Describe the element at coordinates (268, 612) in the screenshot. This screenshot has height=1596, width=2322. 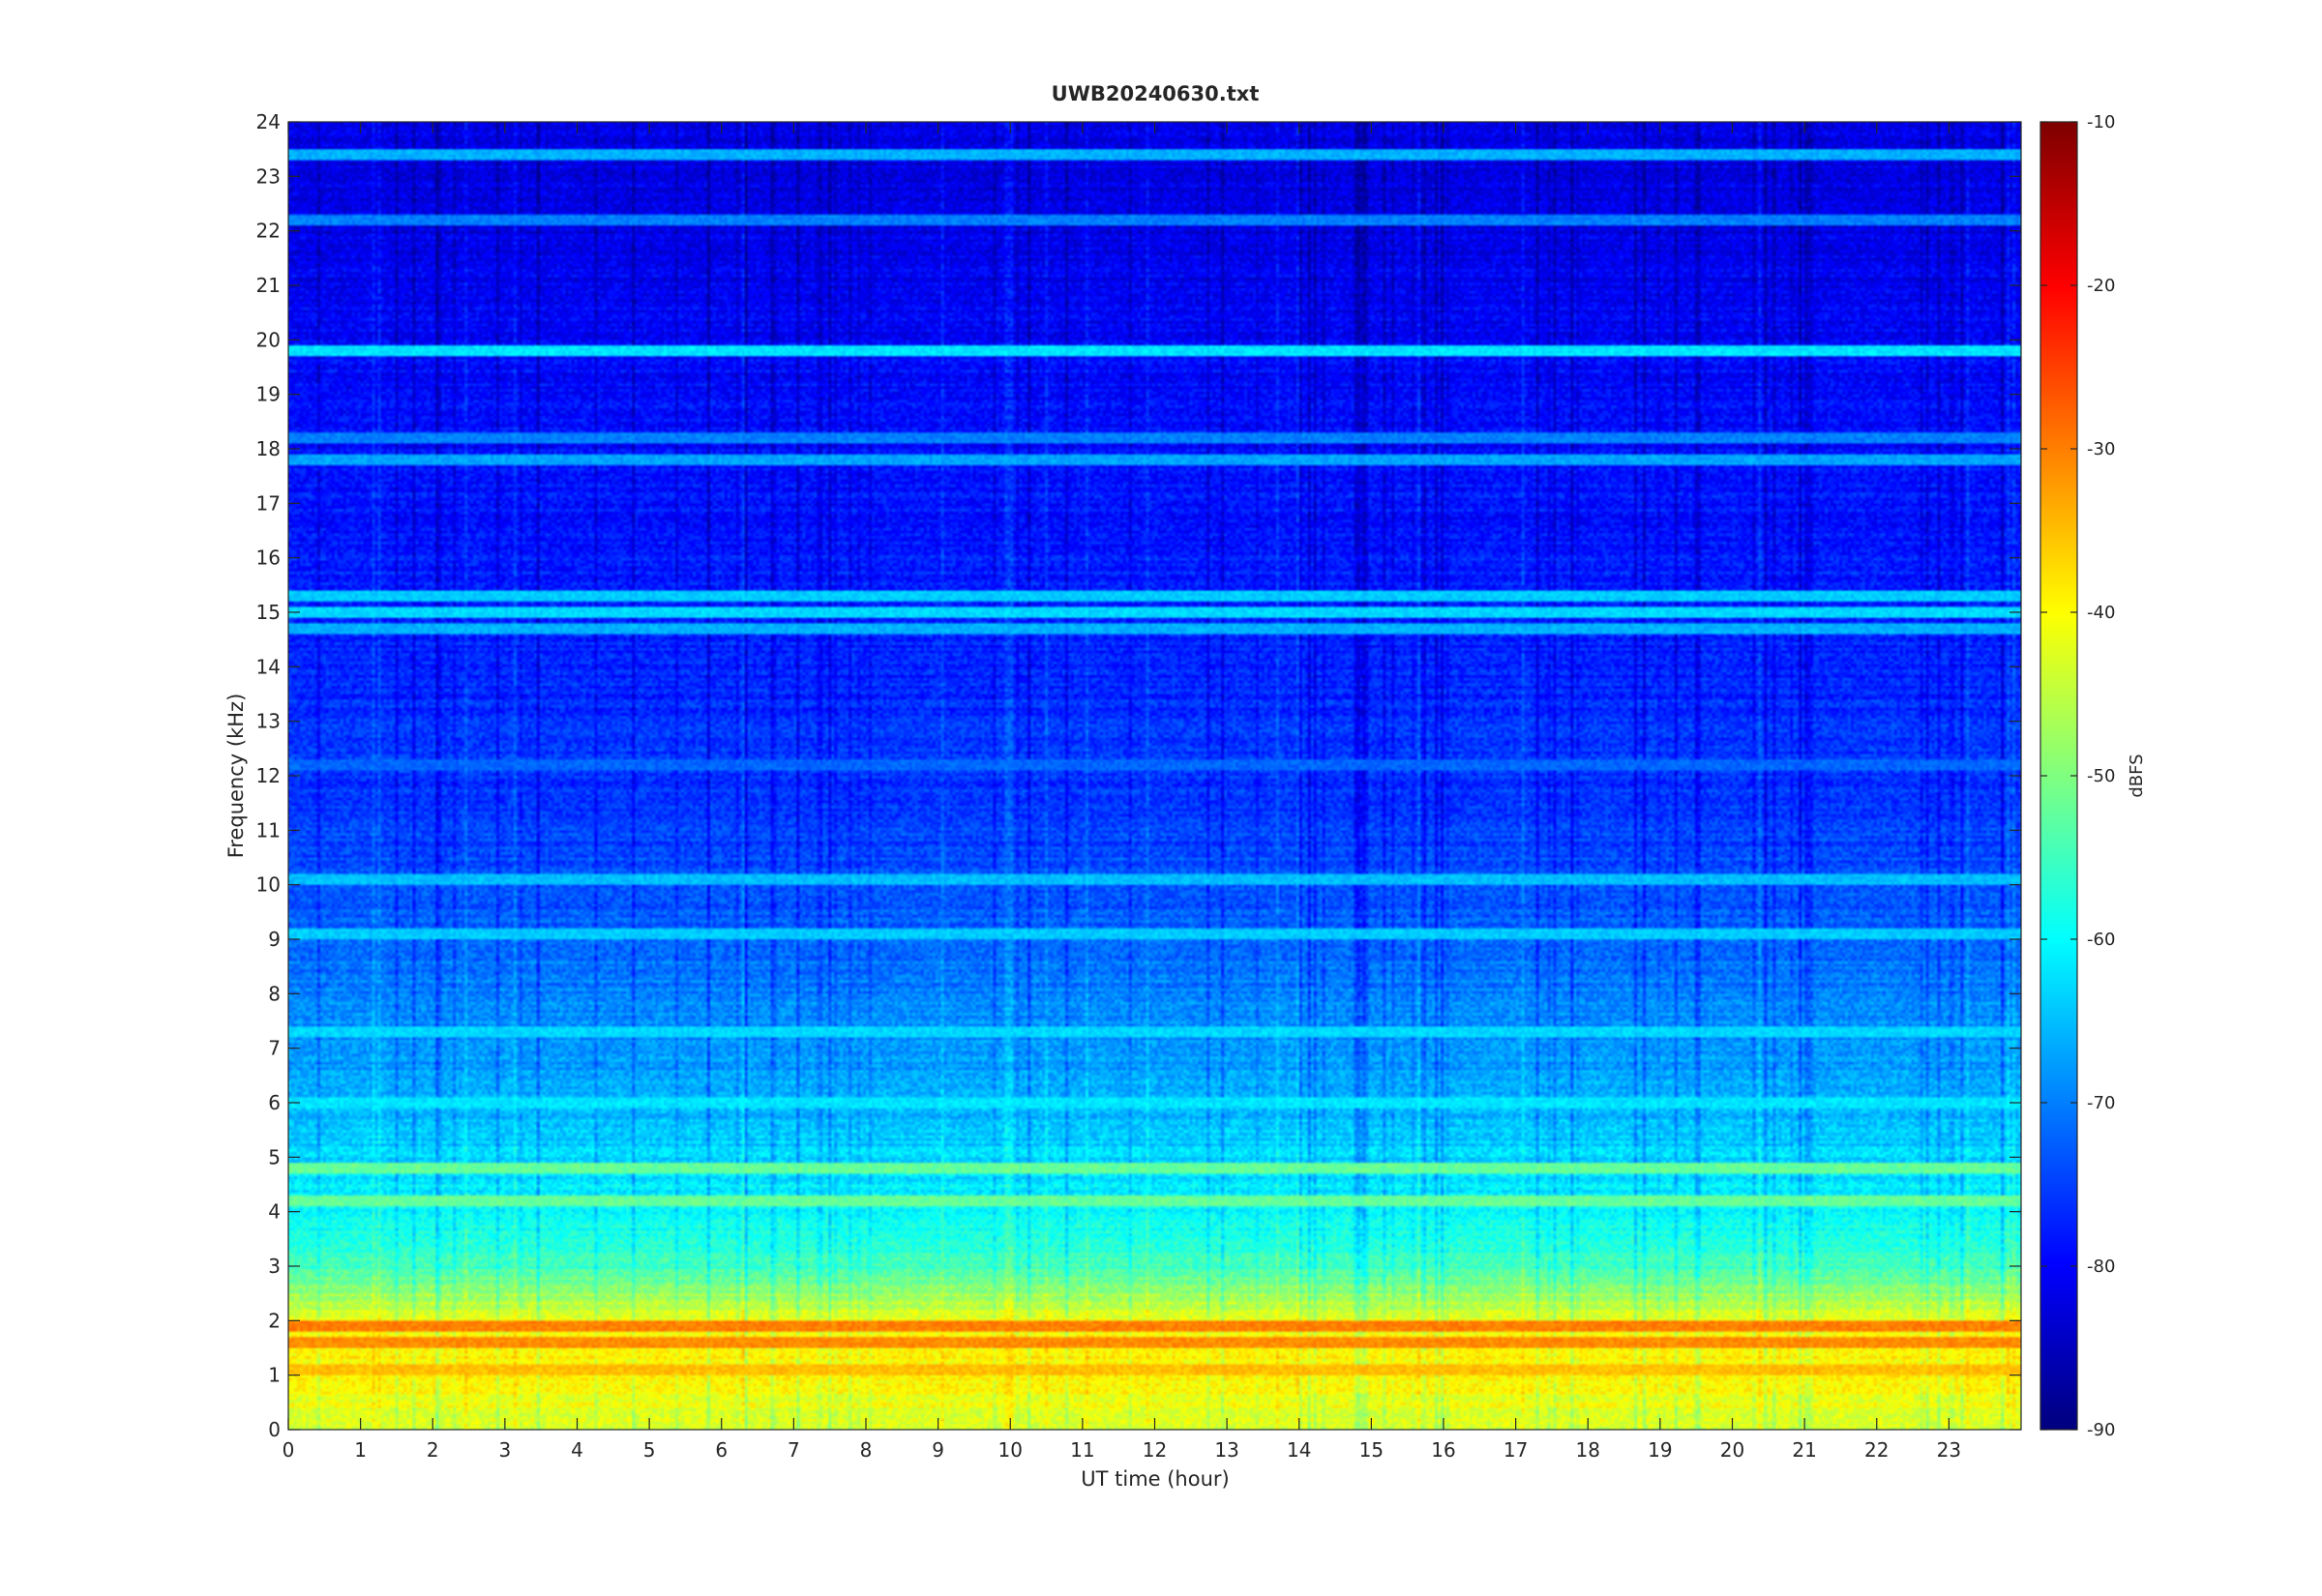
I see `y-tick-label: 15` at that location.